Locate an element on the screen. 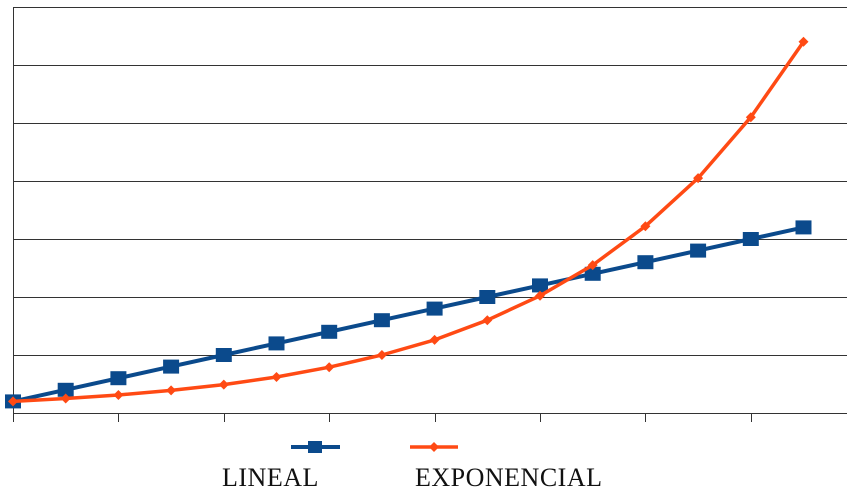  legend-marker-exponencial is located at coordinates (434, 447).